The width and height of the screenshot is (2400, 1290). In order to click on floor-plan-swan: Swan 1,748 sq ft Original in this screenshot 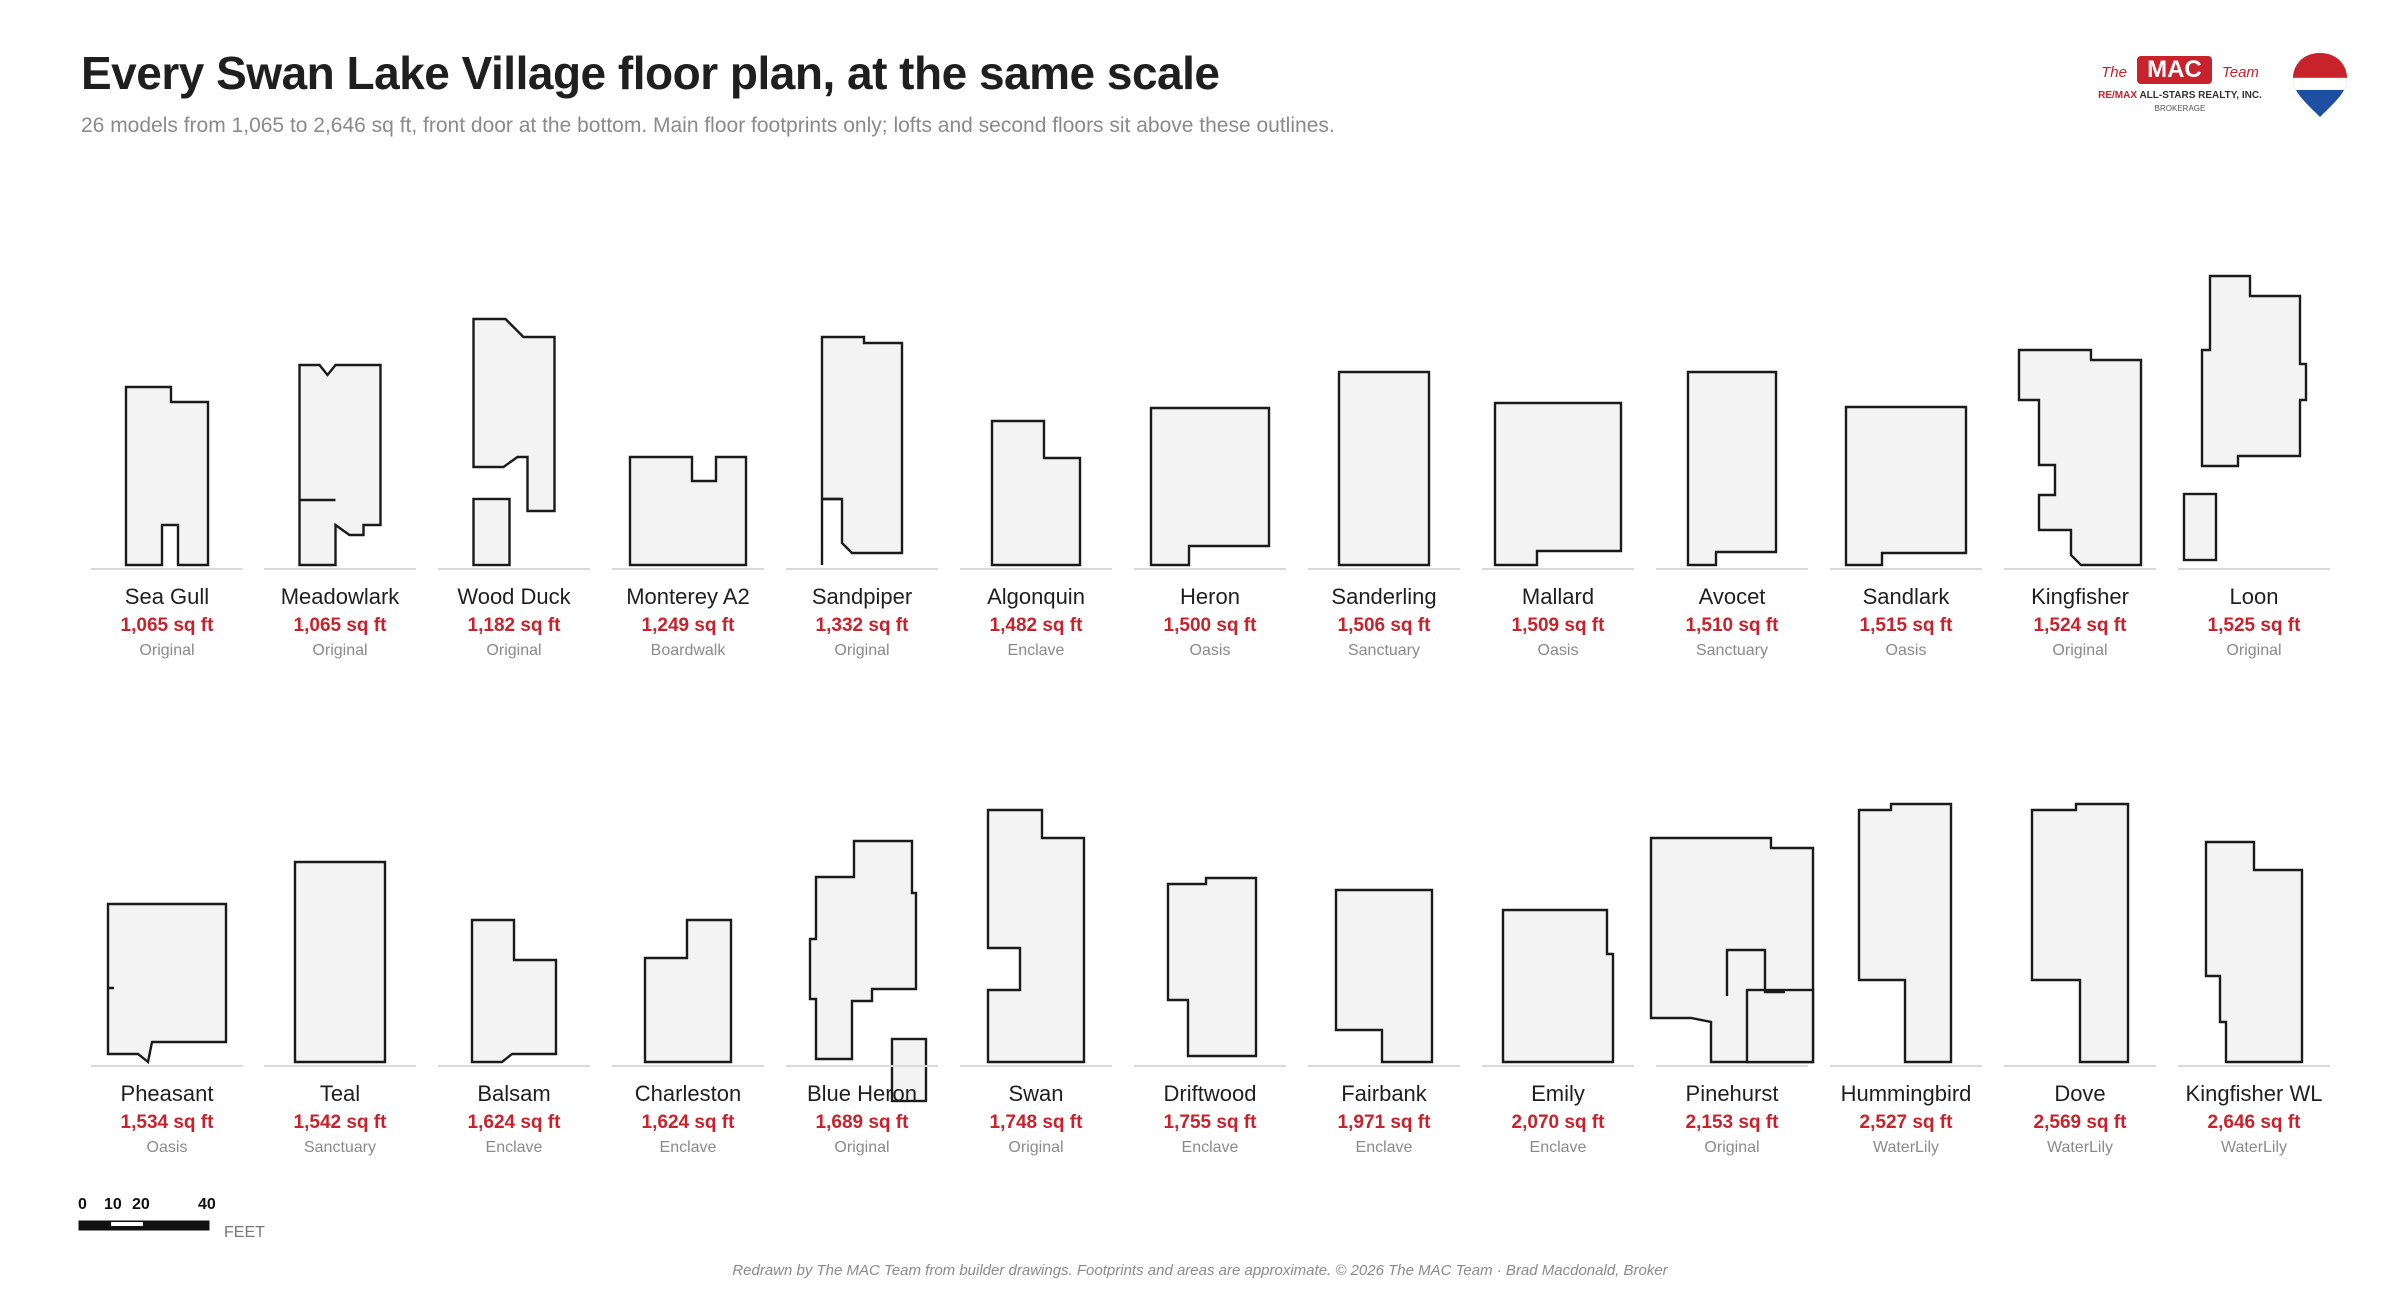, I will do `click(1036, 982)`.